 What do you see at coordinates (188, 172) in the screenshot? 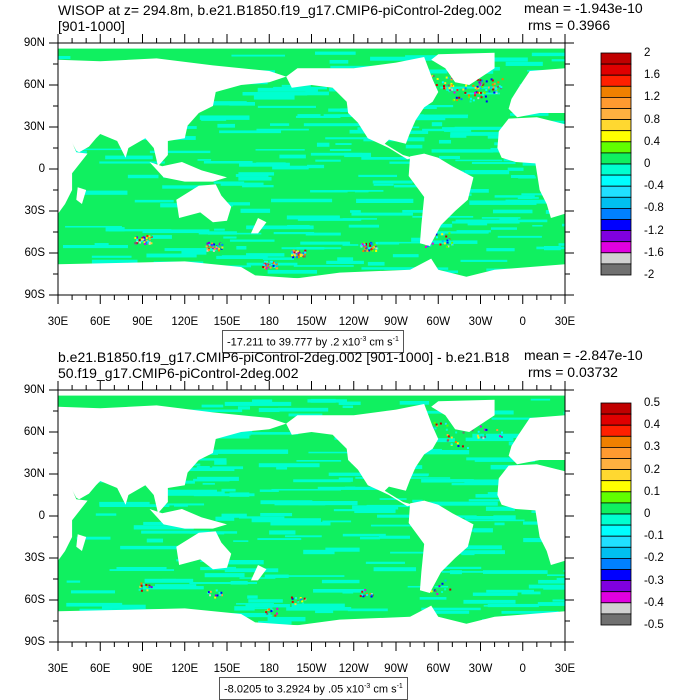
I see `land-indonesia` at bounding box center [188, 172].